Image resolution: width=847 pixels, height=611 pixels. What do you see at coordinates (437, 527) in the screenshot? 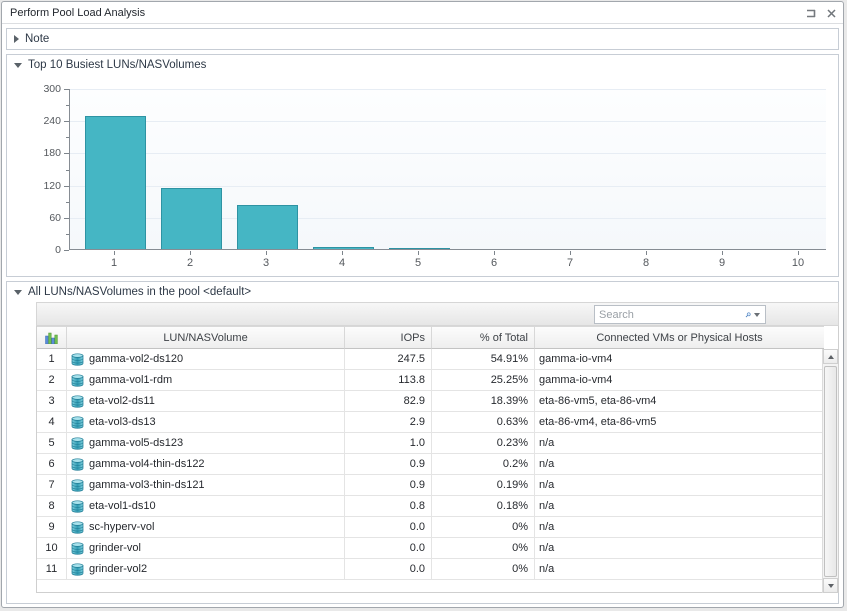
I see `table-row: 9 sc-hyperv-vol 0.0 0% n/a` at bounding box center [437, 527].